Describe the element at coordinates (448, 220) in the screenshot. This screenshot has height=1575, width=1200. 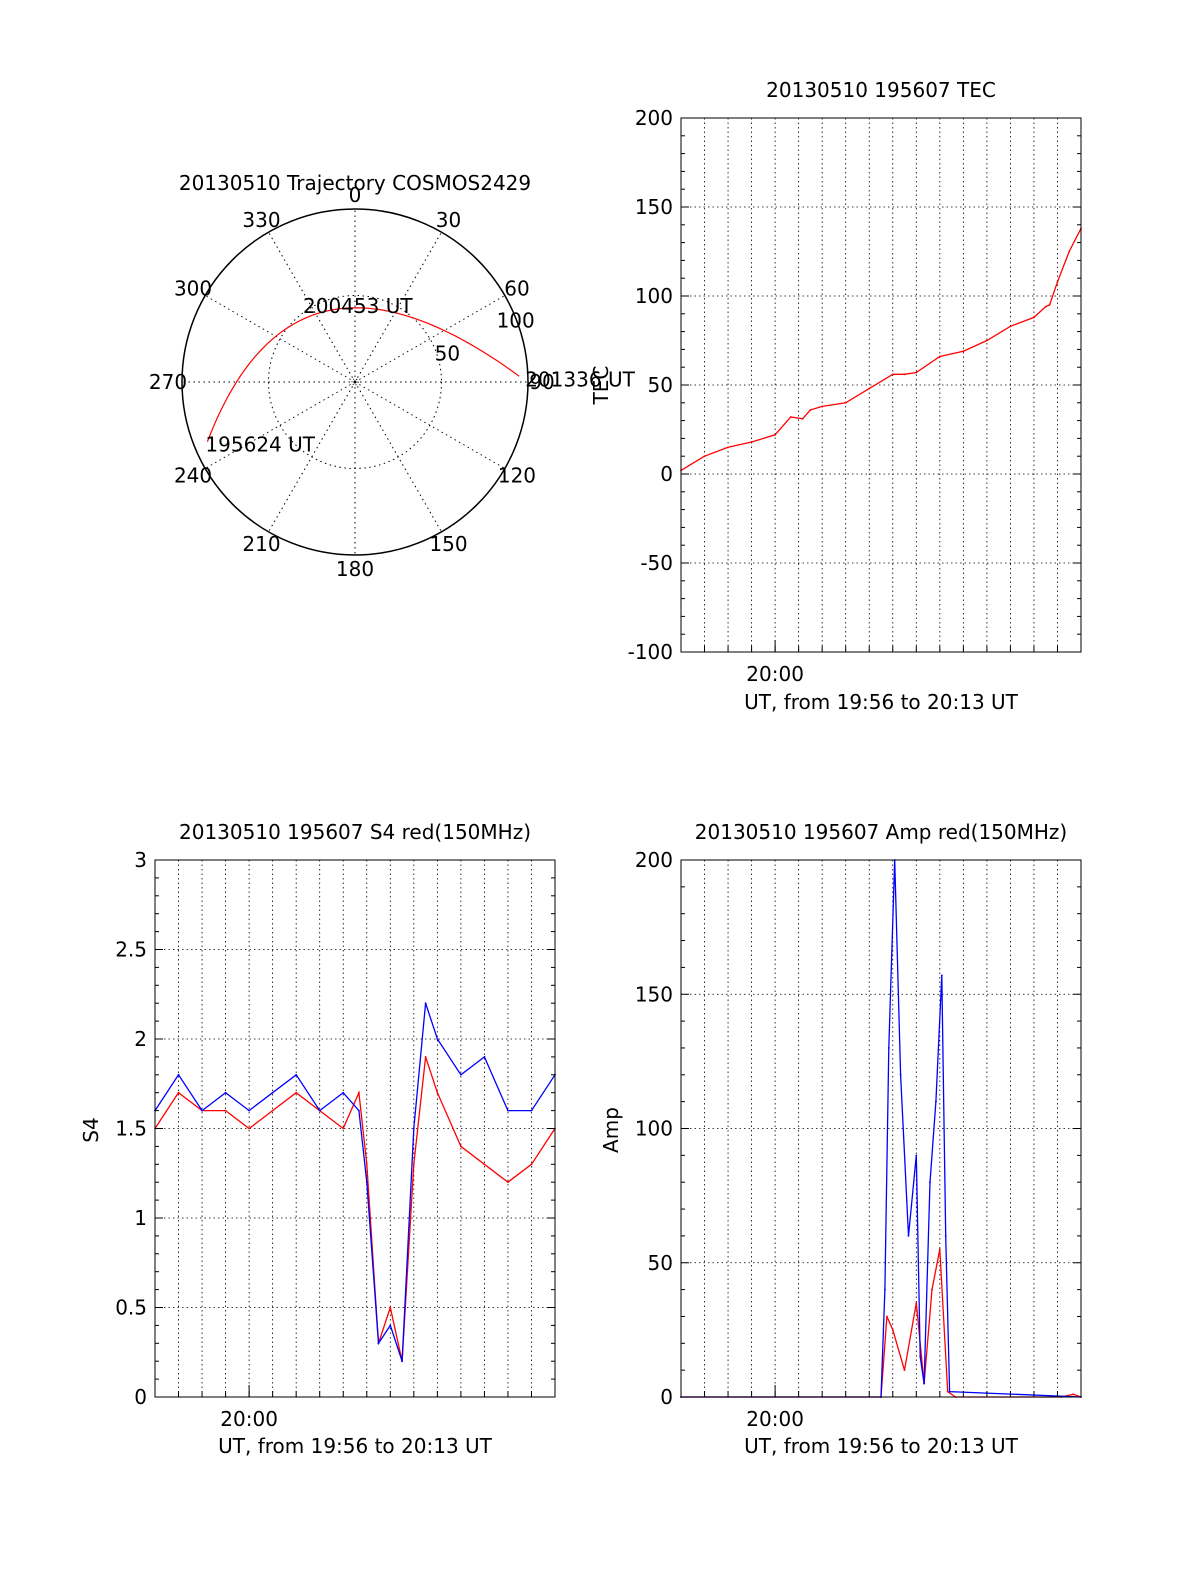
I see `polar-azimuth-label: 30` at that location.